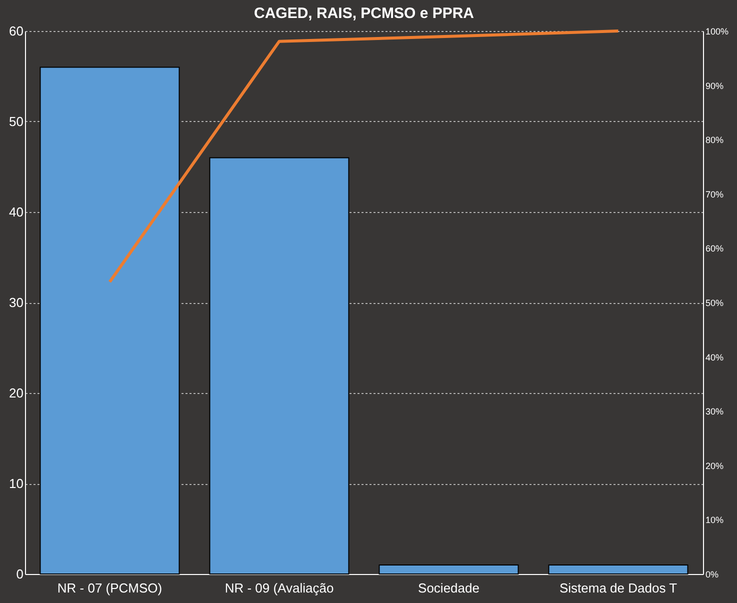 The image size is (737, 603). Describe the element at coordinates (715, 194) in the screenshot. I see `y2-tick-label: 70%` at that location.